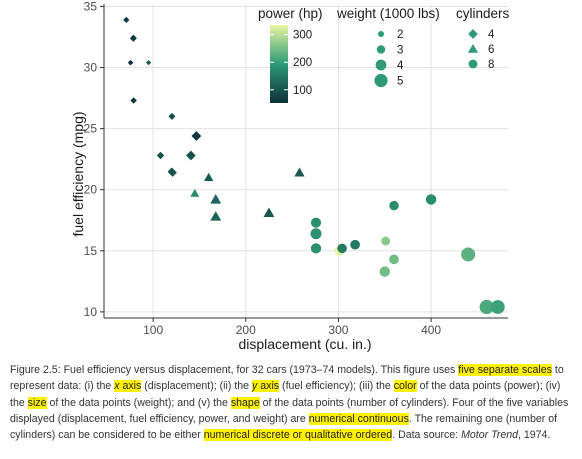  What do you see at coordinates (91, 6) in the screenshot?
I see `y-tick-label: 35` at bounding box center [91, 6].